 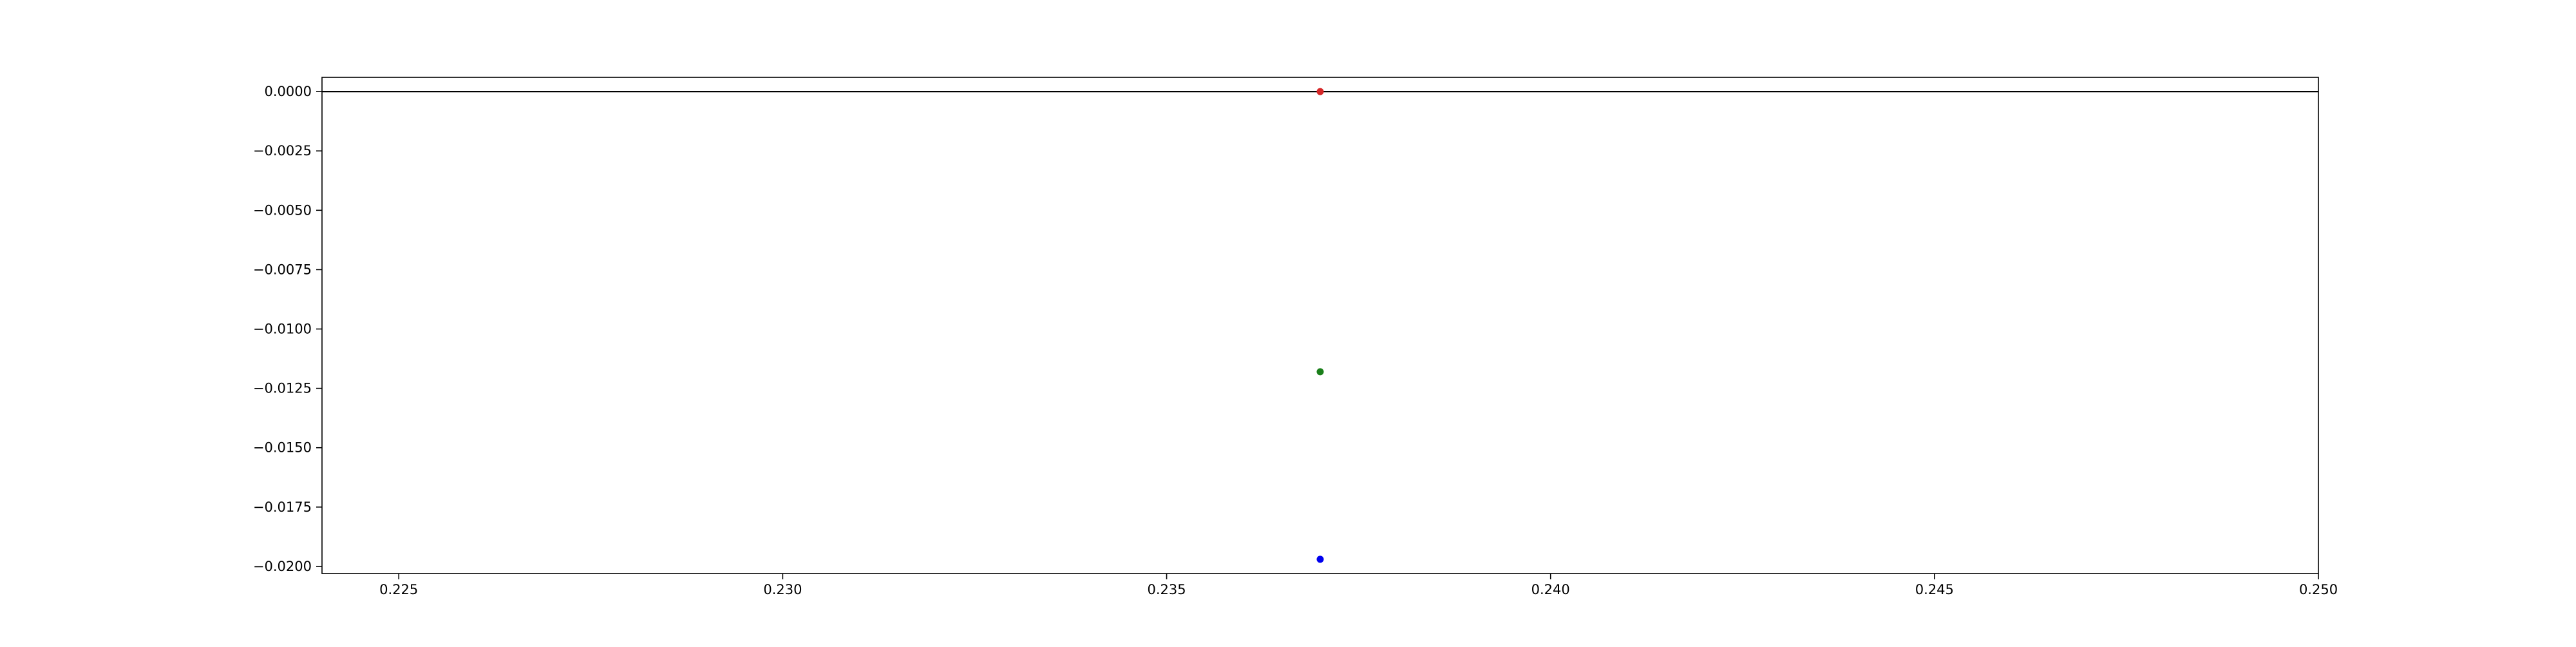 What do you see at coordinates (282, 448) in the screenshot?
I see `y-tick-label: −0.0150` at bounding box center [282, 448].